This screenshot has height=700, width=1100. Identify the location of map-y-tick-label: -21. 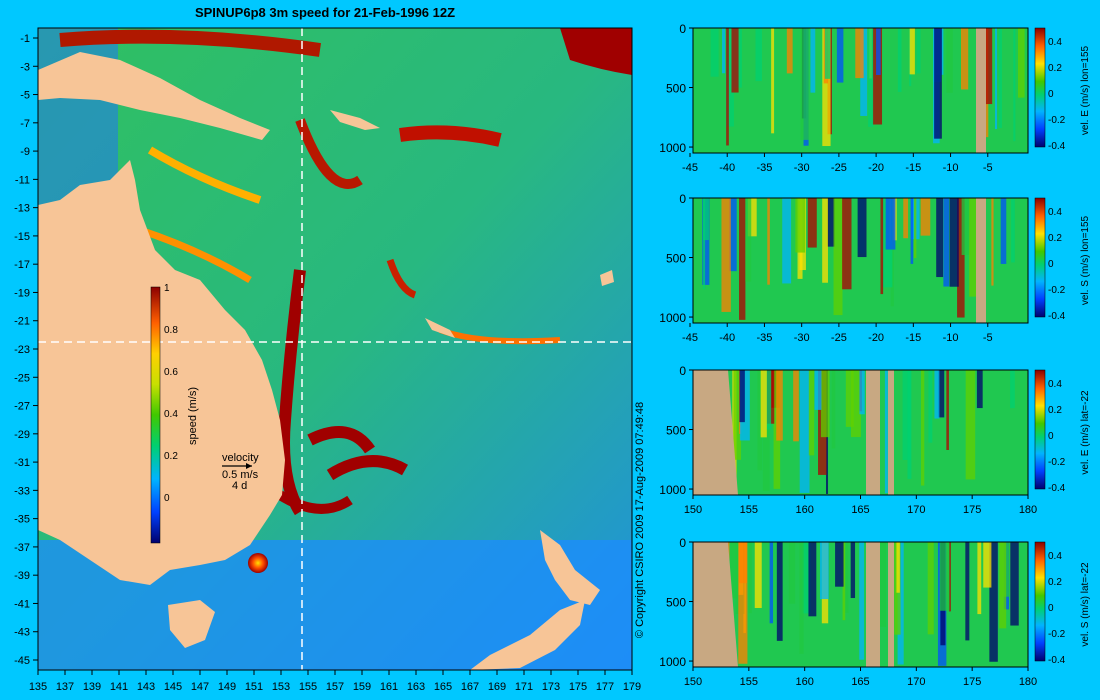
(22, 322).